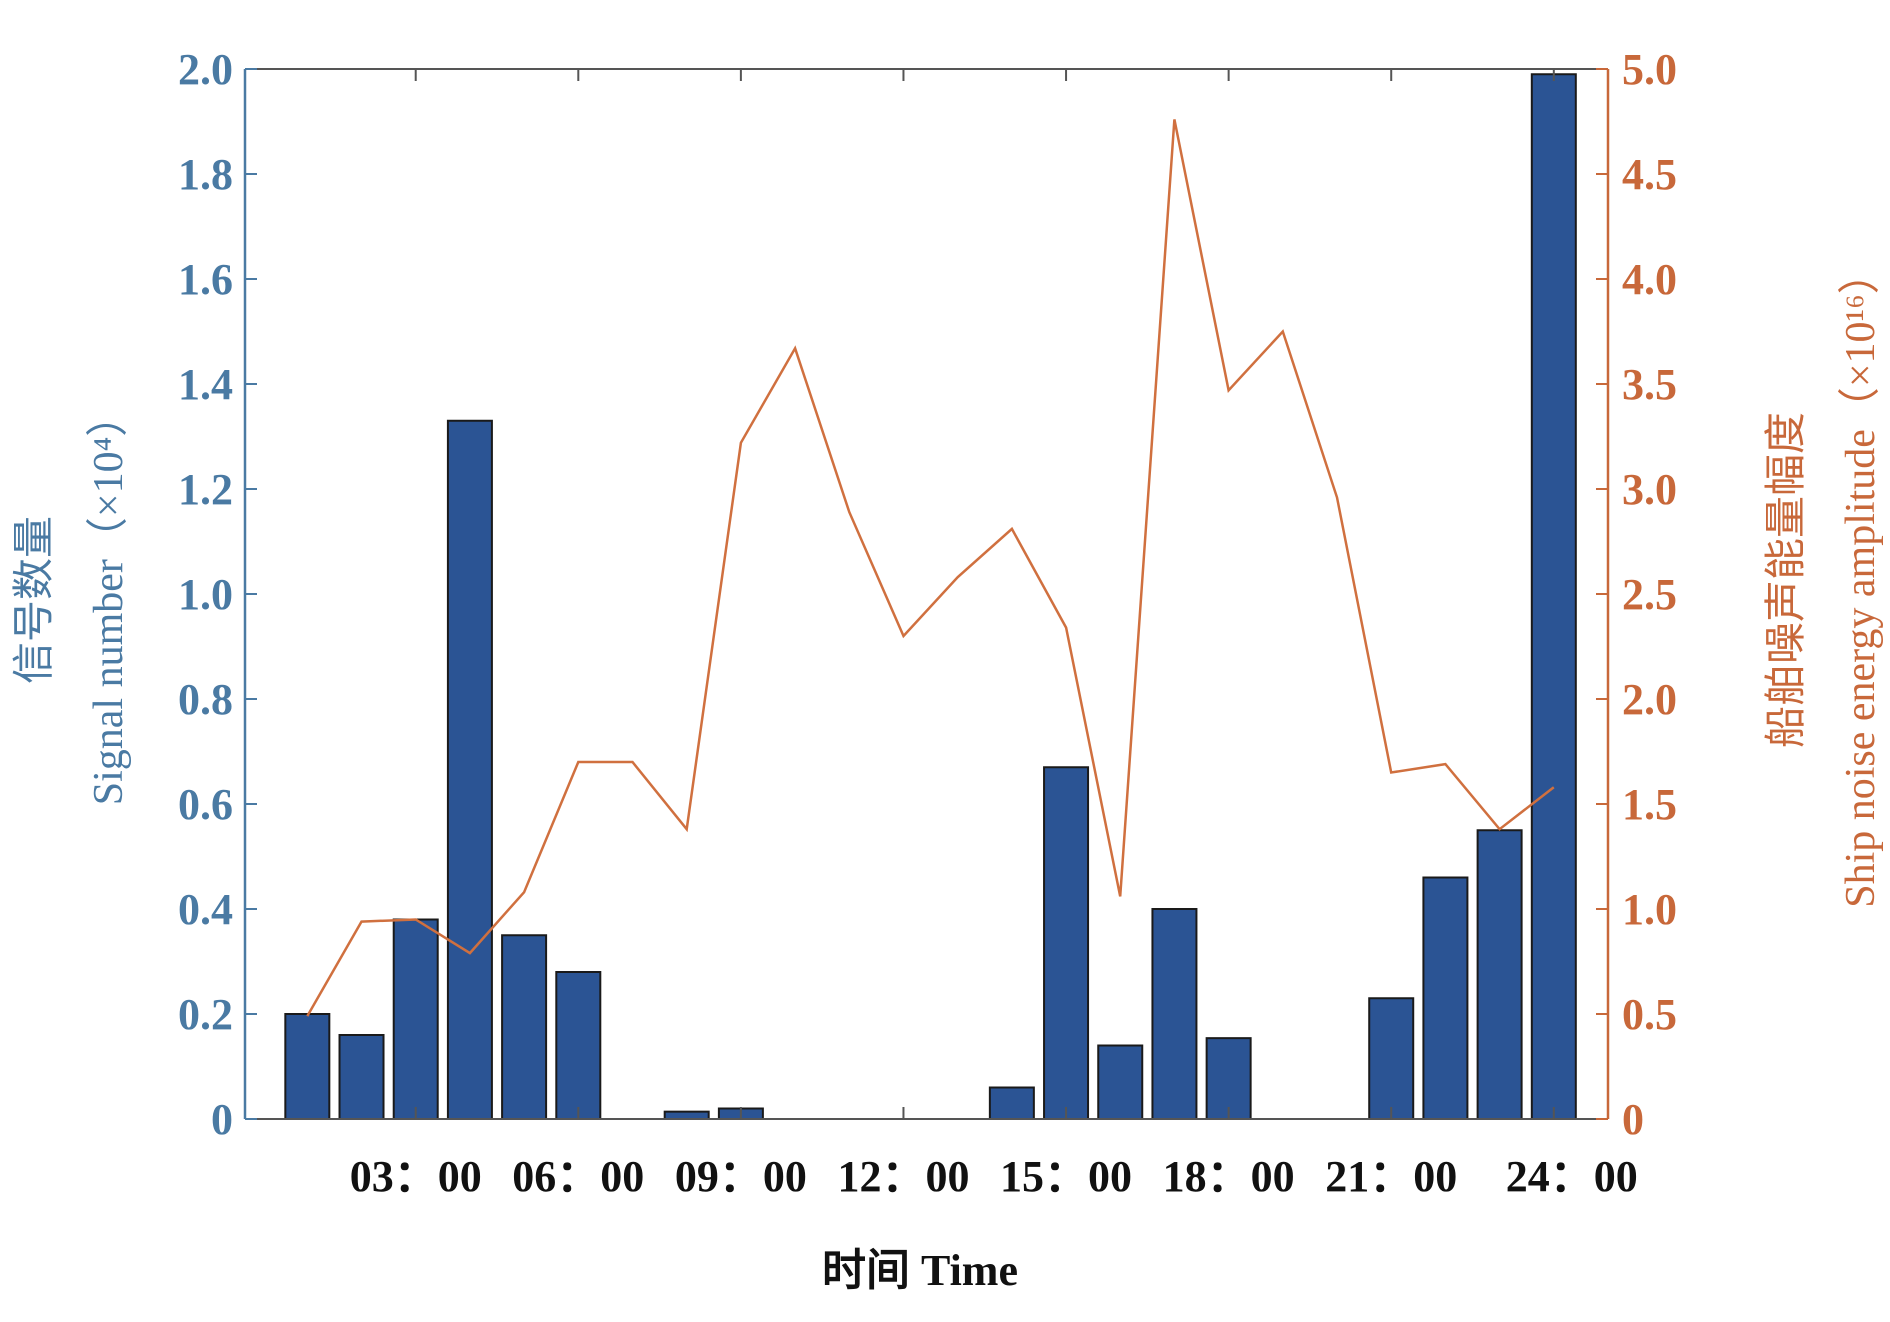 The width and height of the screenshot is (1890, 1322). Describe the element at coordinates (903, 1176) in the screenshot. I see `x-tick-label: 12：00` at that location.